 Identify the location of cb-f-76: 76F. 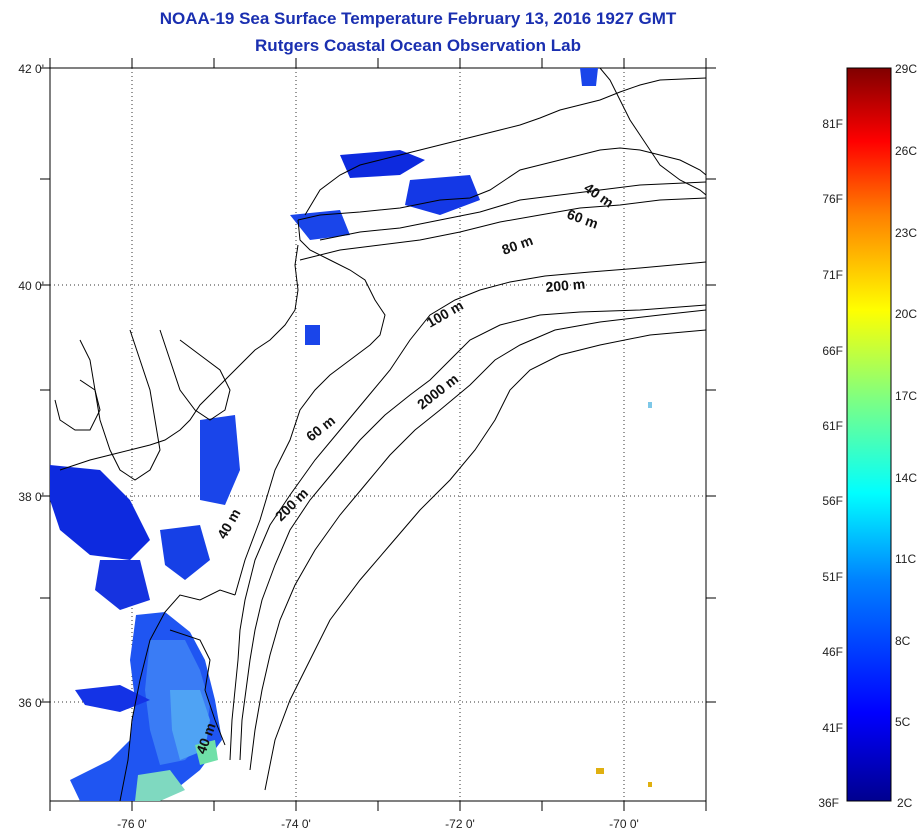
(832, 199).